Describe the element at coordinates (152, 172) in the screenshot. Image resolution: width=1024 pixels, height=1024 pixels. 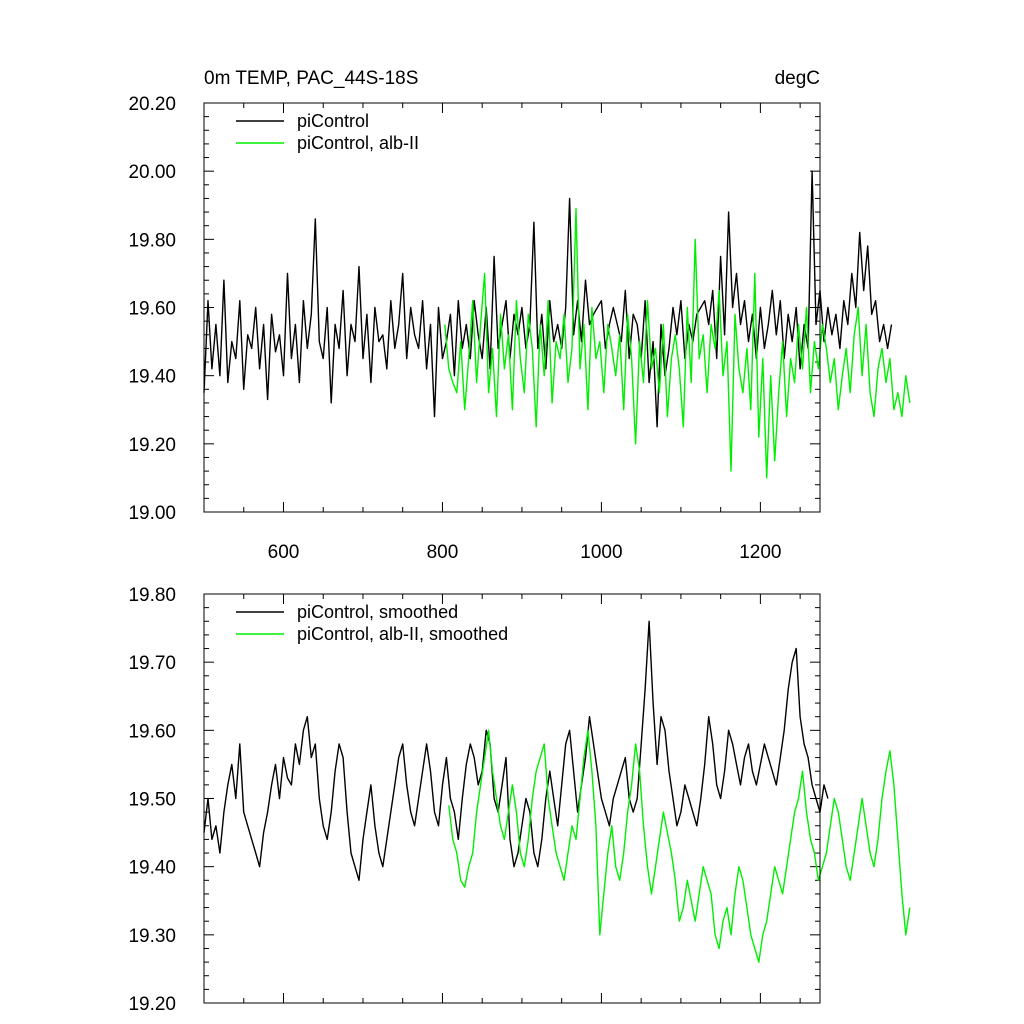
I see `y-tick-label: 20.00` at that location.